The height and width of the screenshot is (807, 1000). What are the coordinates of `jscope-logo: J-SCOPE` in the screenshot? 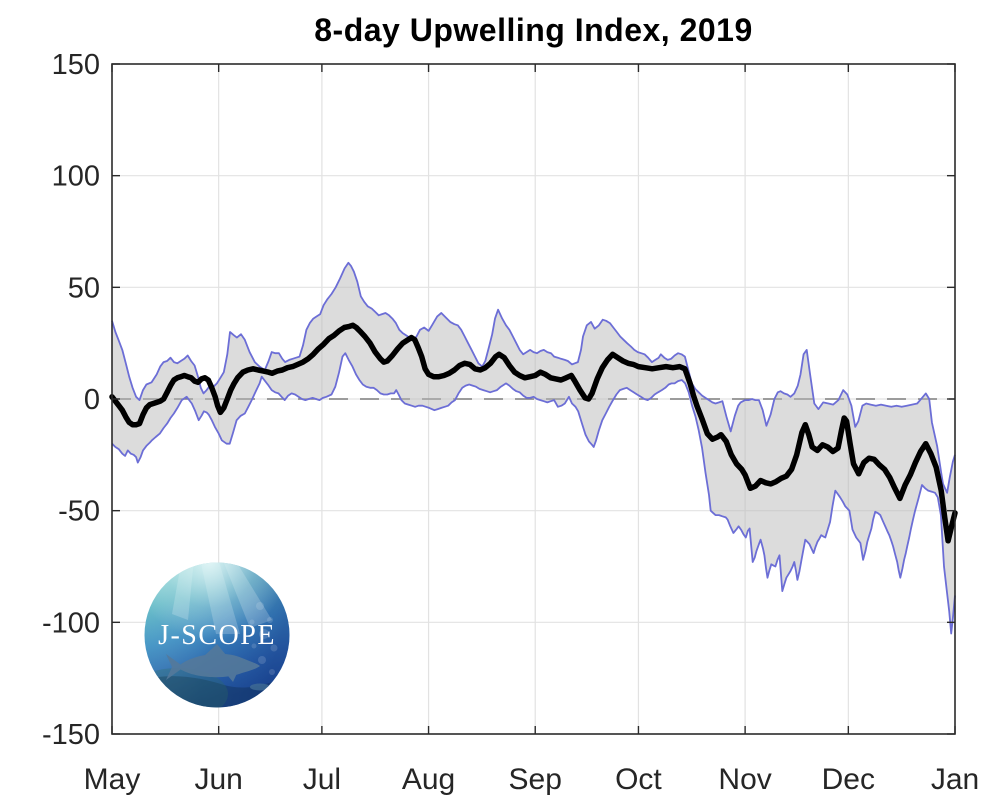 It's located at (217, 635).